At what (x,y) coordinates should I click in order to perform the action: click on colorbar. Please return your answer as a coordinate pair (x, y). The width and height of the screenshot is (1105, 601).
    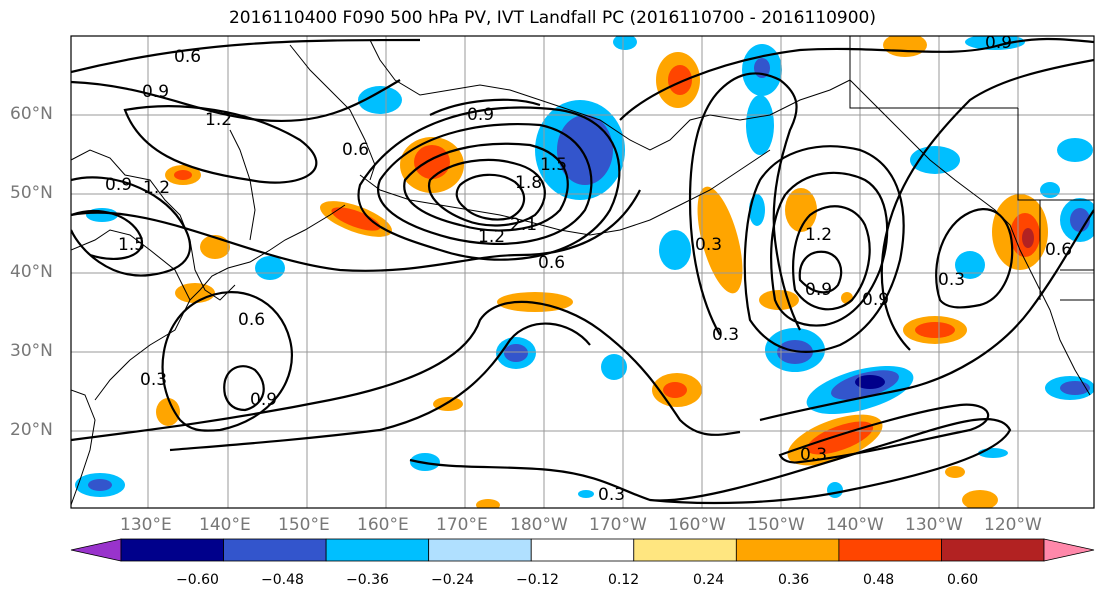
    Looking at the image, I should click on (582, 550).